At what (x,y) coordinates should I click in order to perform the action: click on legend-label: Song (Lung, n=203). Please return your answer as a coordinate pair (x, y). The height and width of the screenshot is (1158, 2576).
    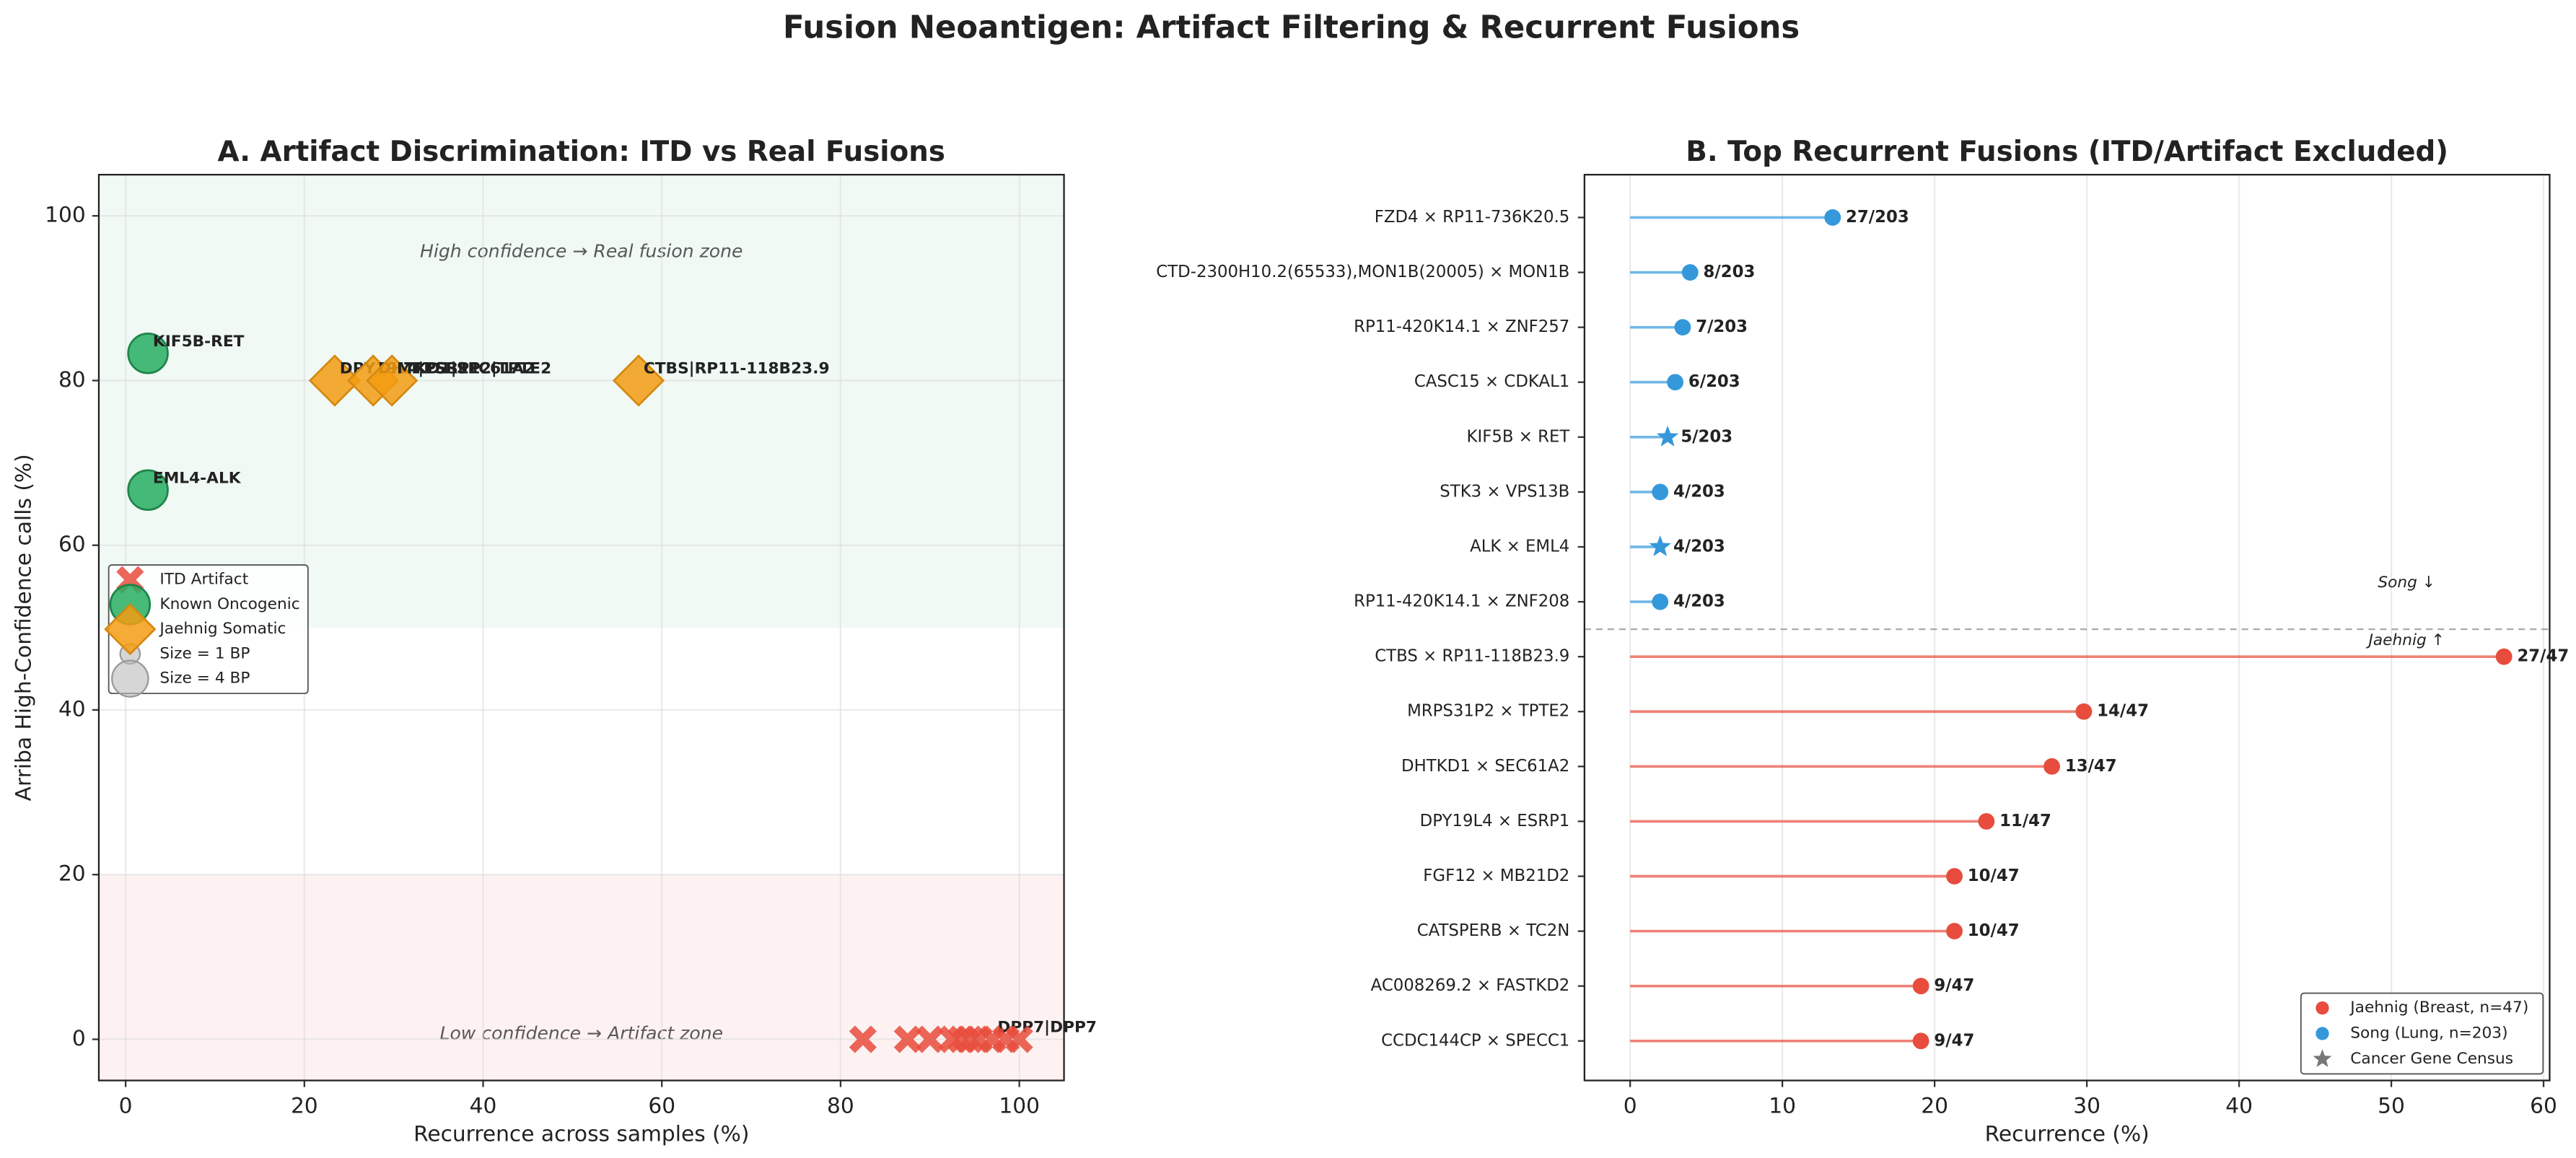
    Looking at the image, I should click on (2428, 1034).